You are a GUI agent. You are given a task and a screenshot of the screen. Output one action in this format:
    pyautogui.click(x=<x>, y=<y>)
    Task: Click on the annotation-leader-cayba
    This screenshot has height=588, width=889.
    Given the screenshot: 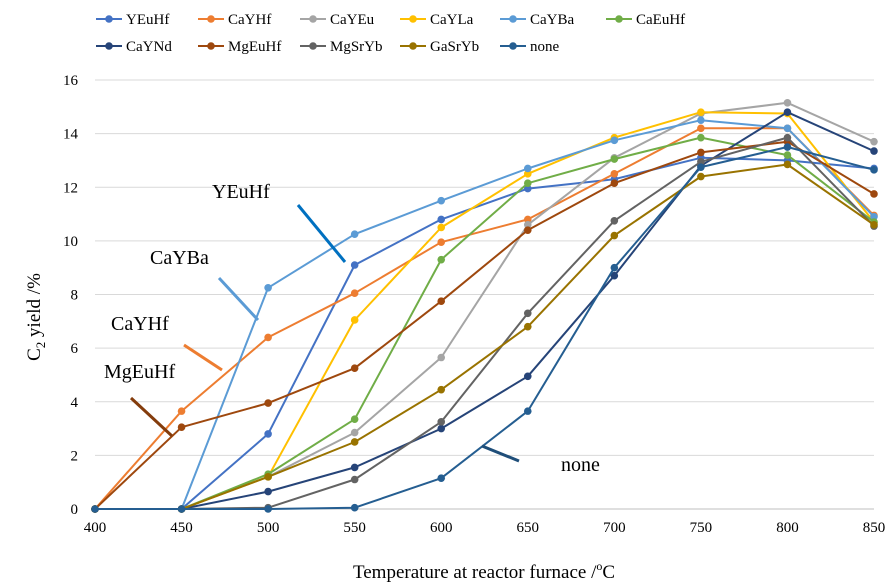 What is the action you would take?
    pyautogui.click(x=238, y=299)
    